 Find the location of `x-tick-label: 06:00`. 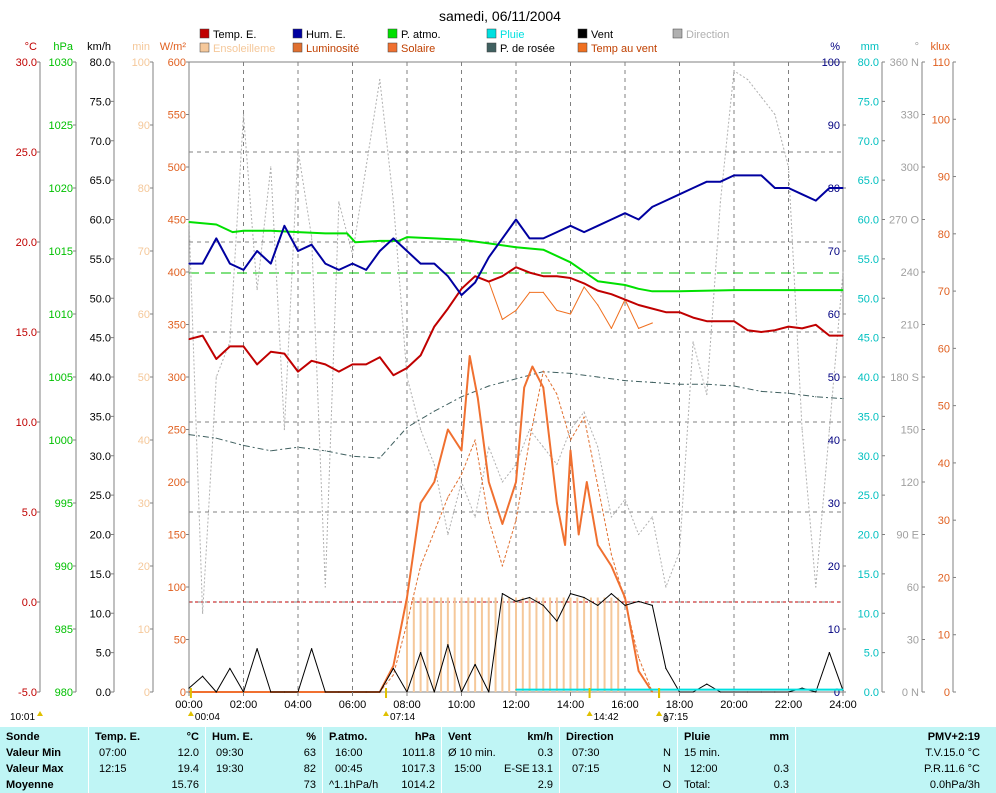

x-tick-label: 06:00 is located at coordinates (353, 705).